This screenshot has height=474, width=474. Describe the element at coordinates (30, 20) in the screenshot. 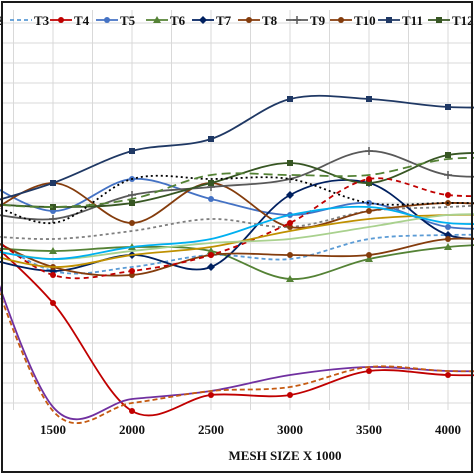

I see `legend-item-t3: T3` at that location.